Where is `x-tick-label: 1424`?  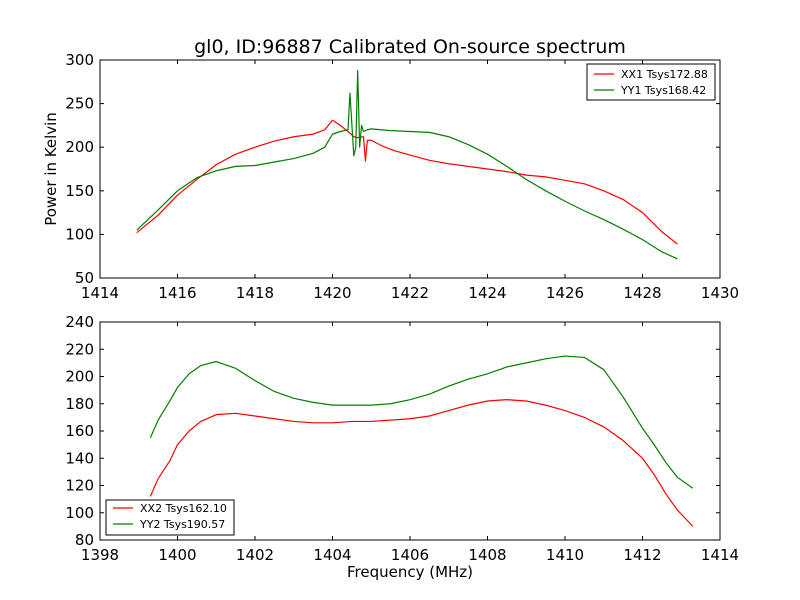
x-tick-label: 1424 is located at coordinates (487, 293).